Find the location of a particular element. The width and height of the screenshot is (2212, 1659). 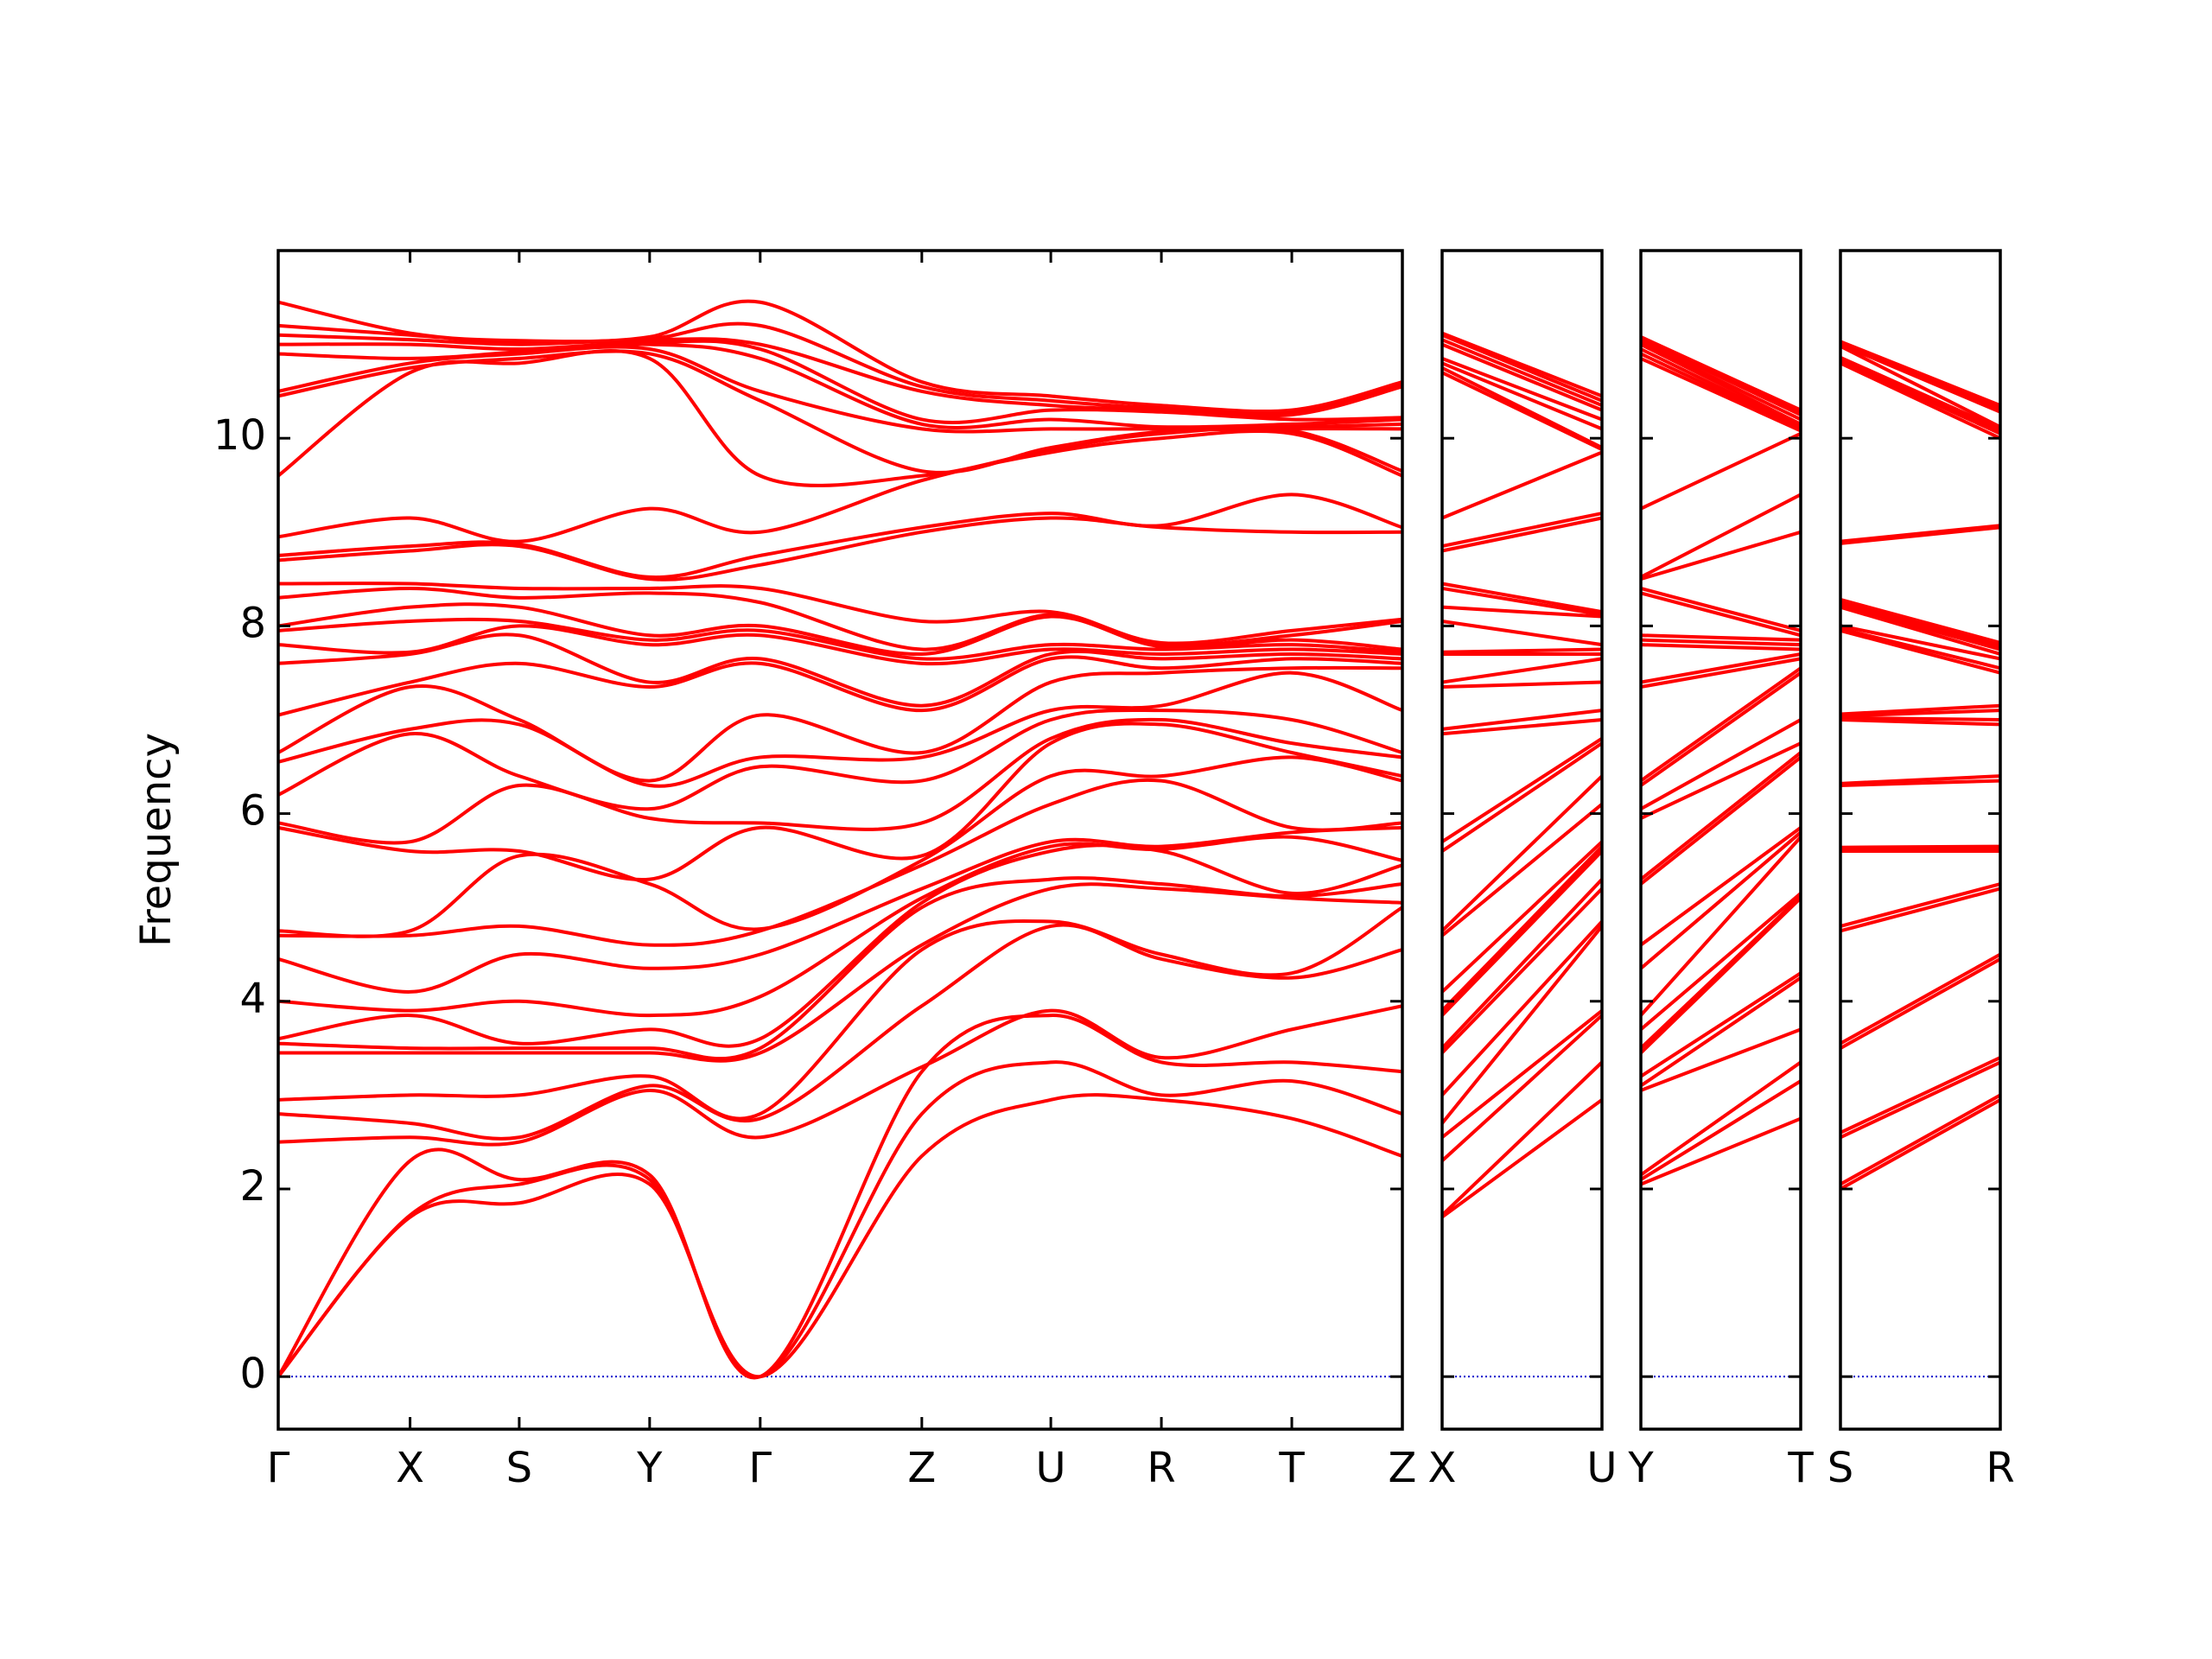

x-tick-label: X is located at coordinates (410, 1468).